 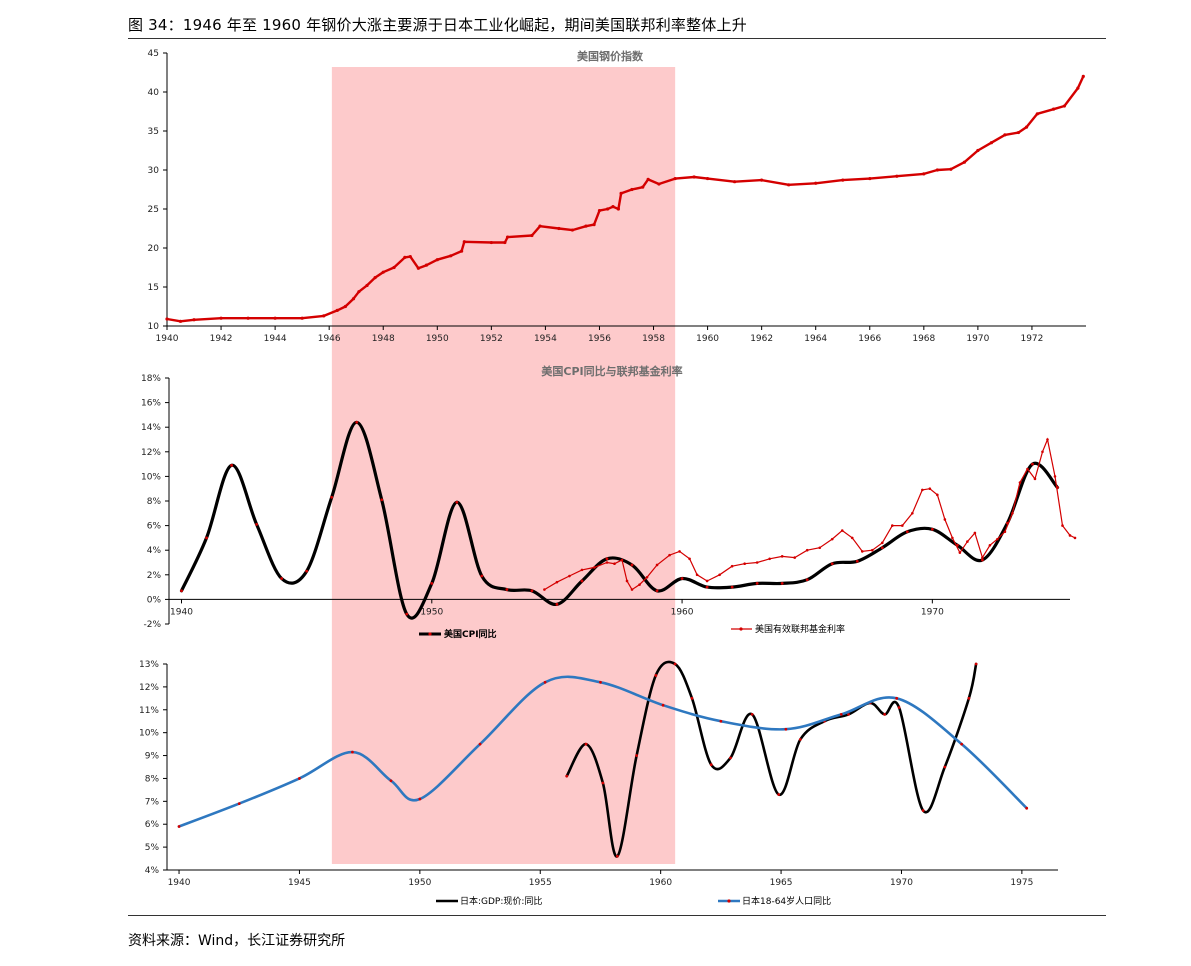 What do you see at coordinates (152, 802) in the screenshot?
I see `y-tick-label: 7%` at bounding box center [152, 802].